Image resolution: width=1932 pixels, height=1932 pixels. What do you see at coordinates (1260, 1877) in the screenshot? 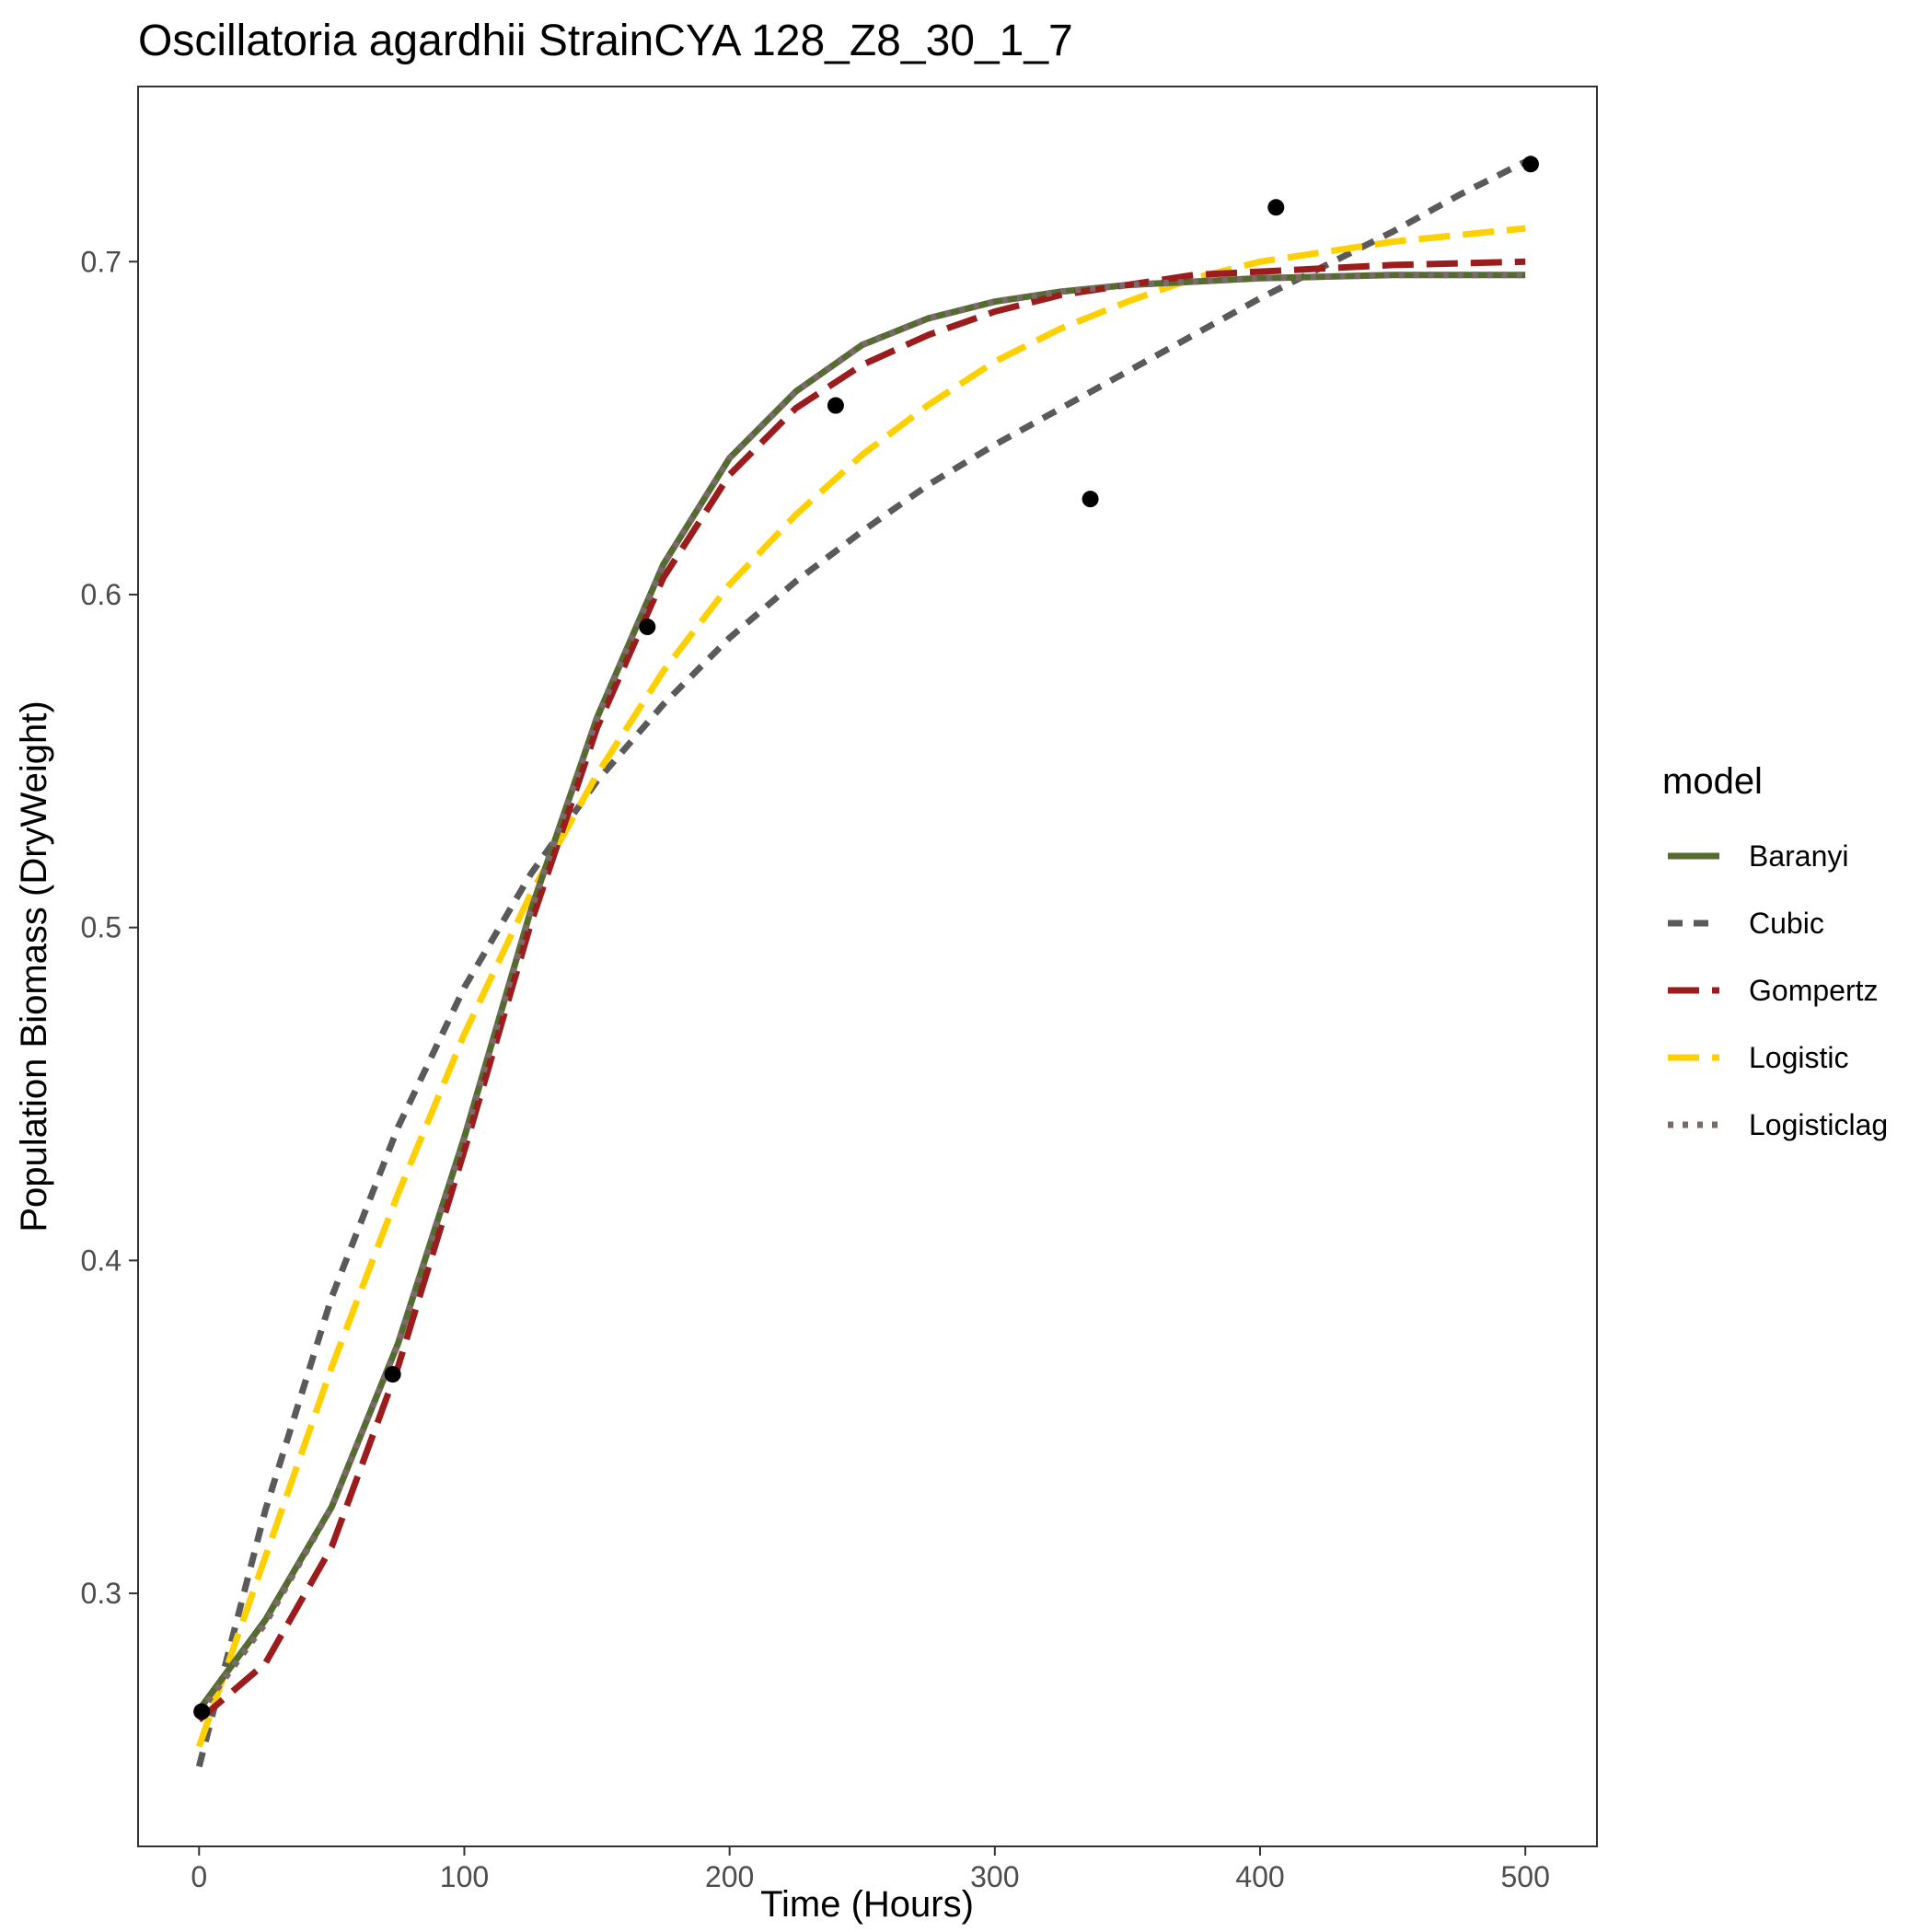
I see `x-tick-label: 400` at bounding box center [1260, 1877].